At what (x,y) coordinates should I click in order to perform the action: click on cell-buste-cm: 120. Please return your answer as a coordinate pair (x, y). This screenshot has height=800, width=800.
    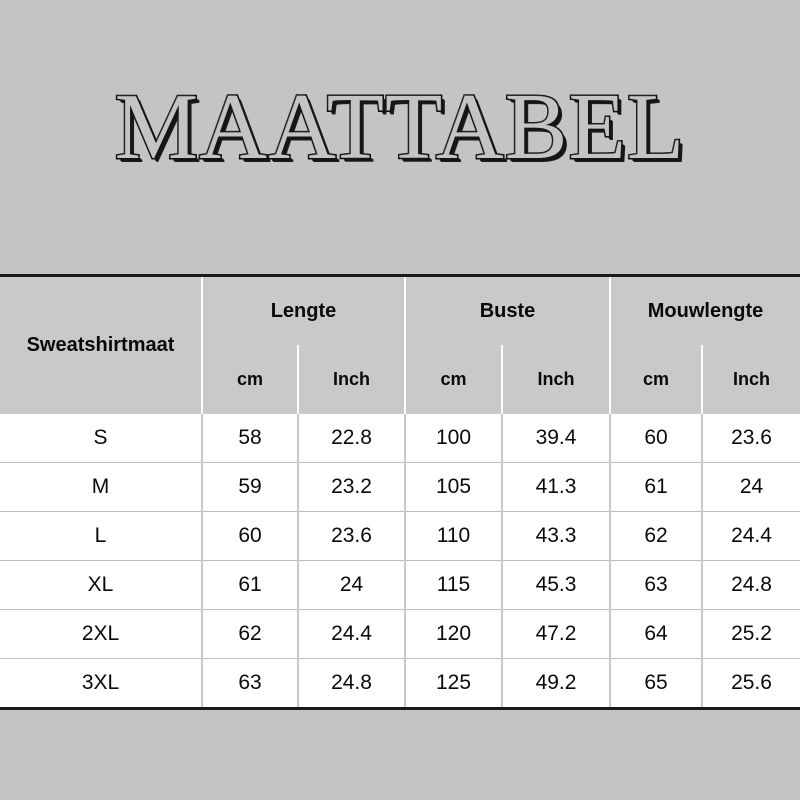
    Looking at the image, I should click on (453, 634).